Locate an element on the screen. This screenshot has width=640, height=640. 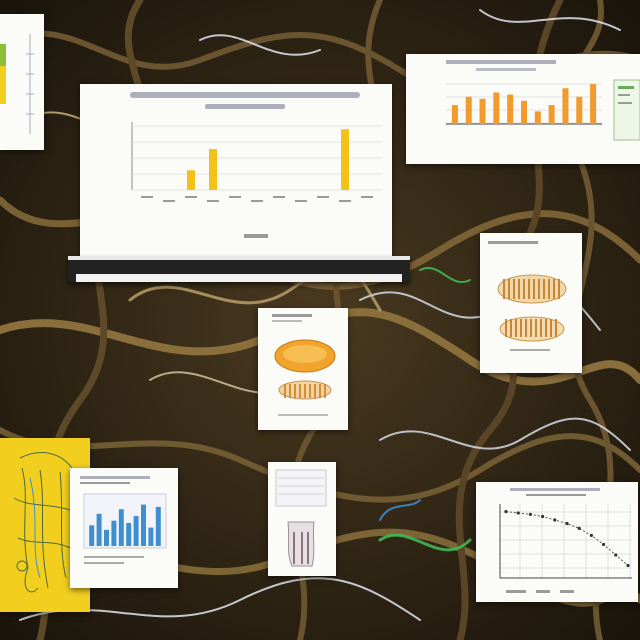
top-right-bar-chart-card is located at coordinates (523, 109).